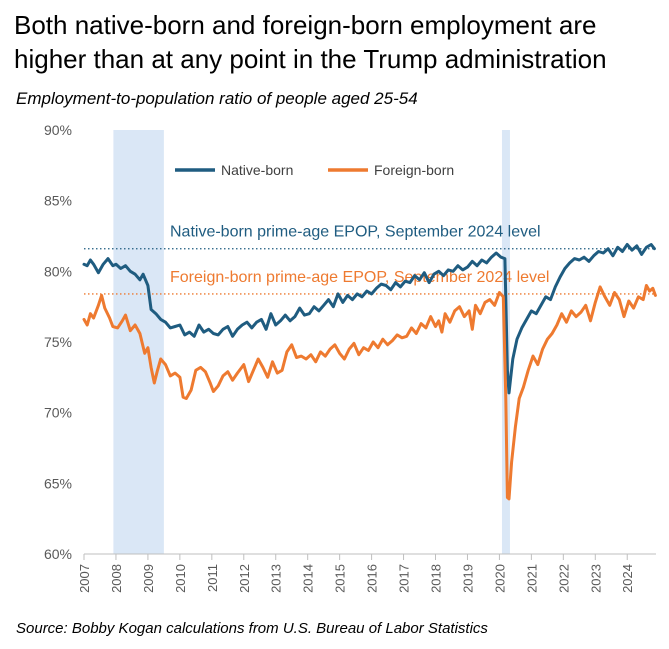 This screenshot has height=649, width=669. I want to click on x-tick-label: 2016, so click(372, 578).